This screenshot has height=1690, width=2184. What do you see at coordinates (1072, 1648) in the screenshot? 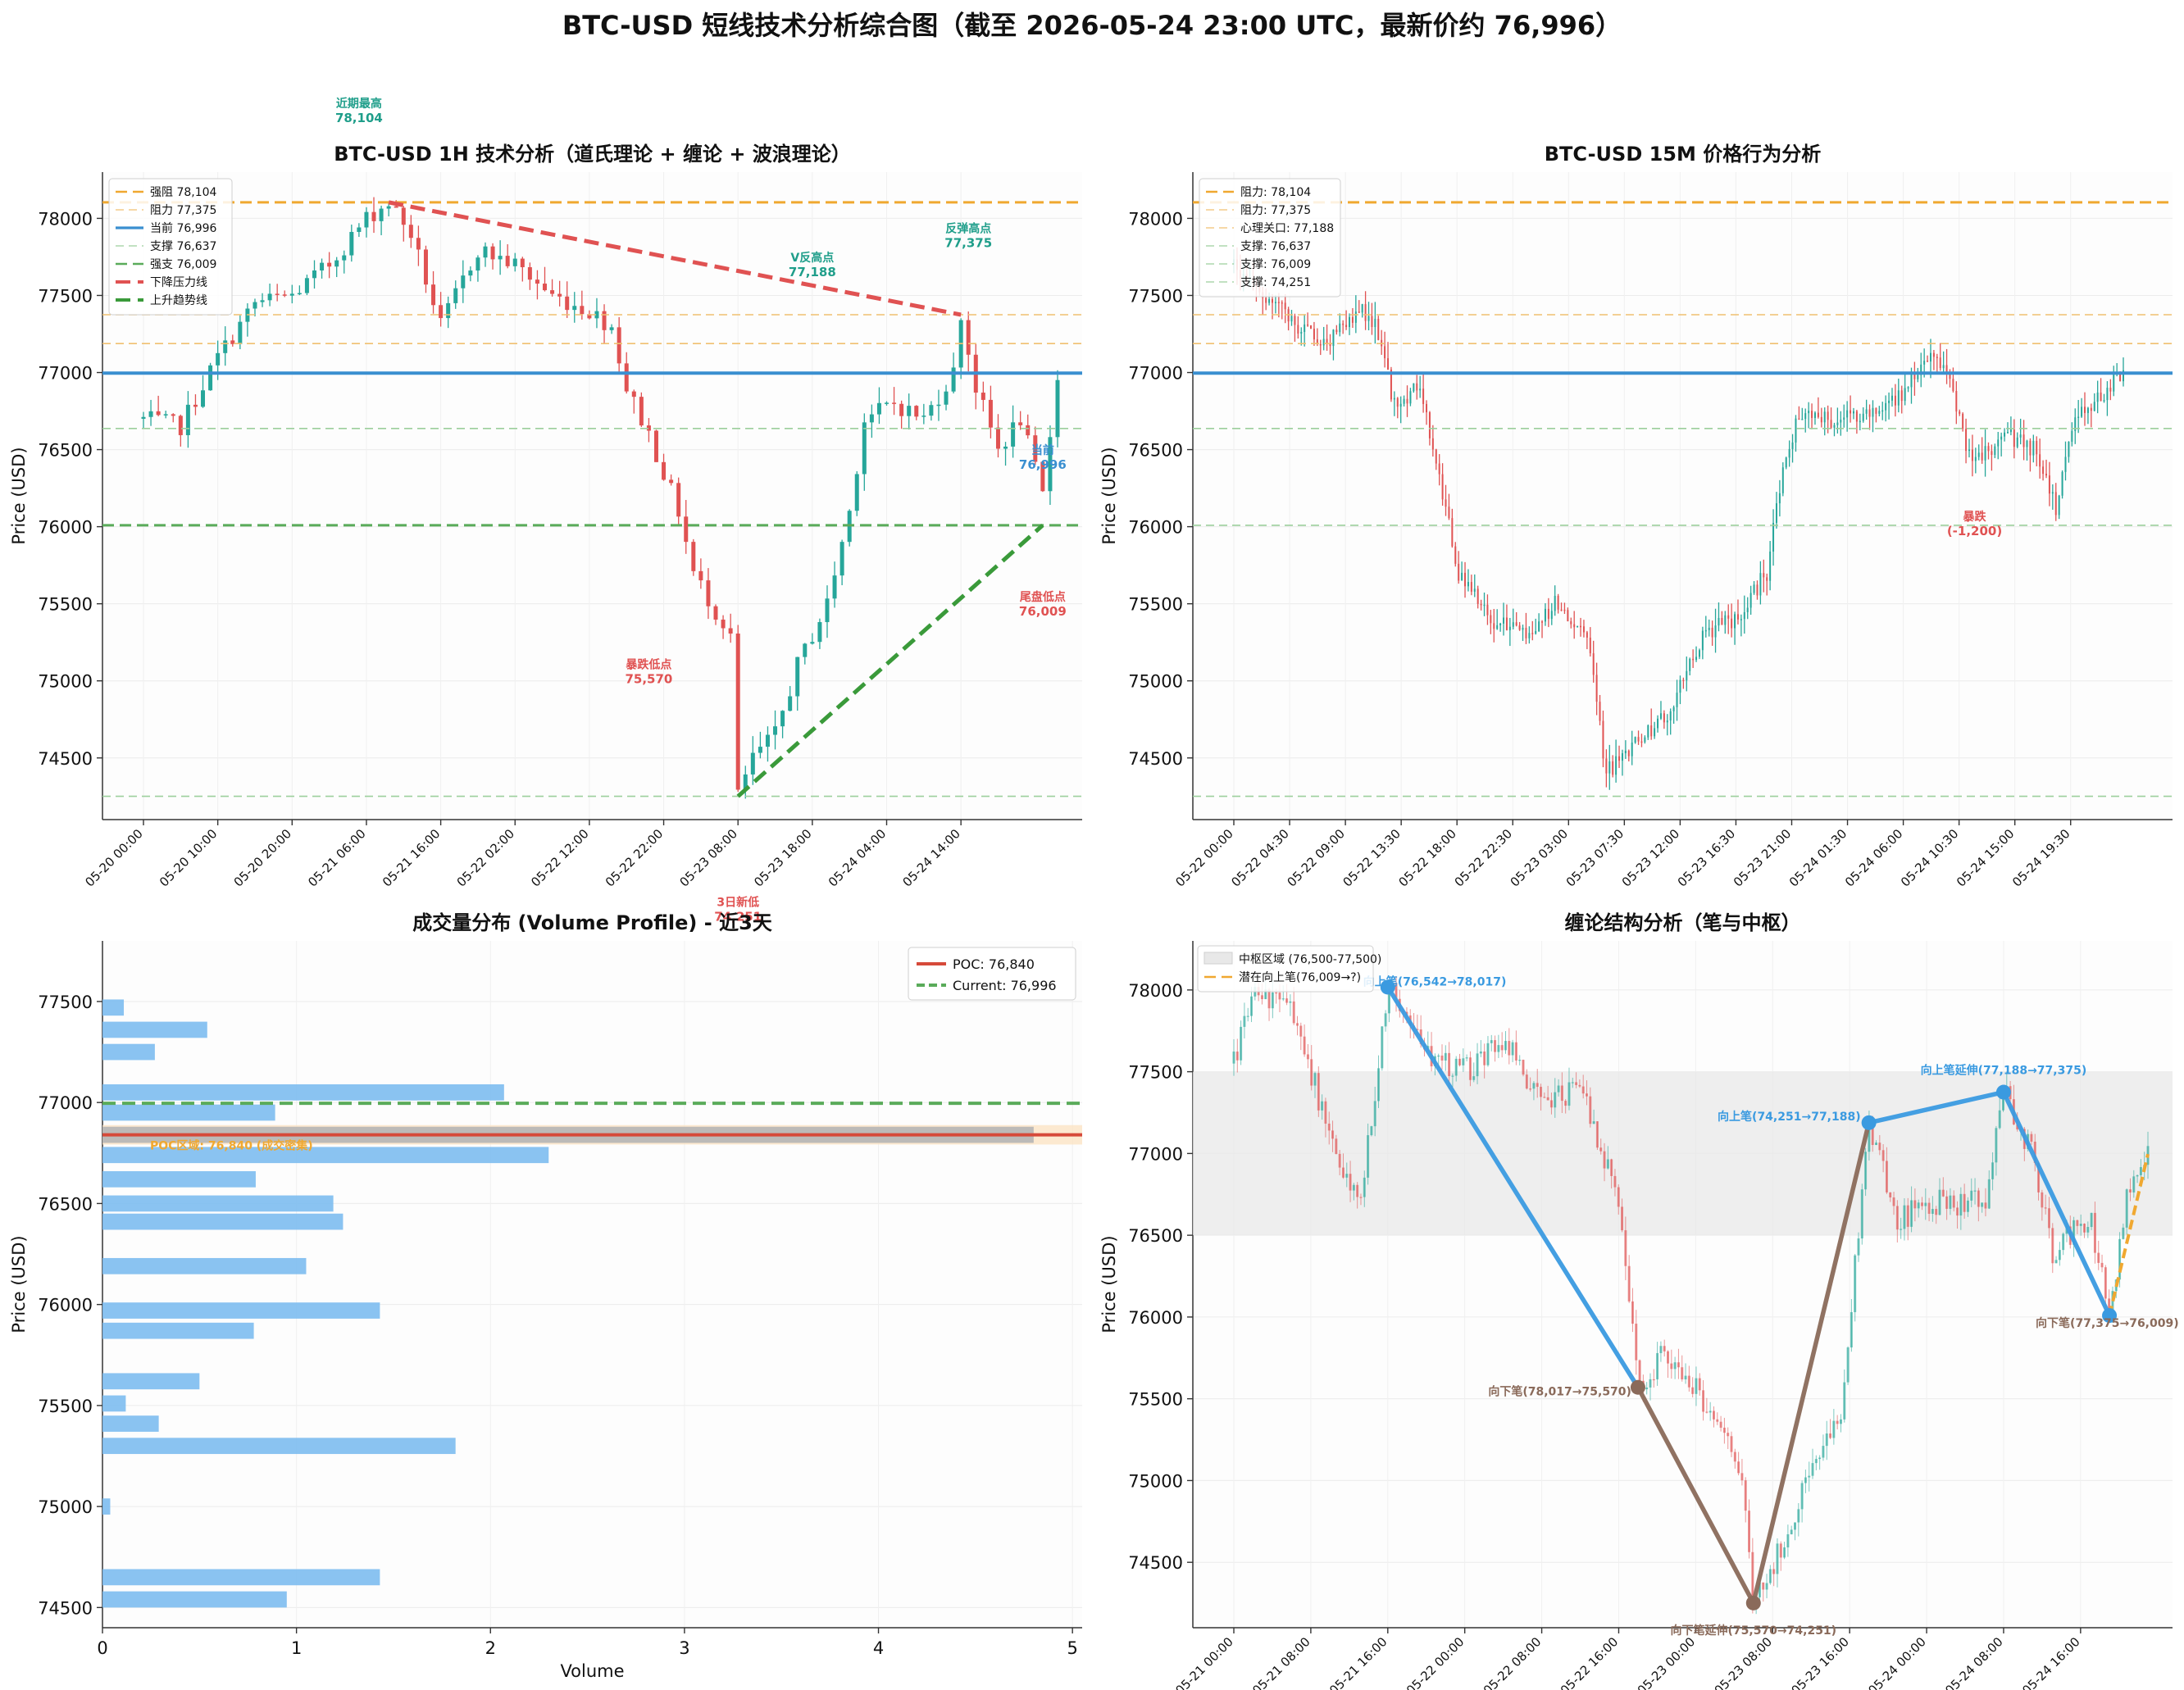
I see `x-tick-label: 5` at bounding box center [1072, 1648].